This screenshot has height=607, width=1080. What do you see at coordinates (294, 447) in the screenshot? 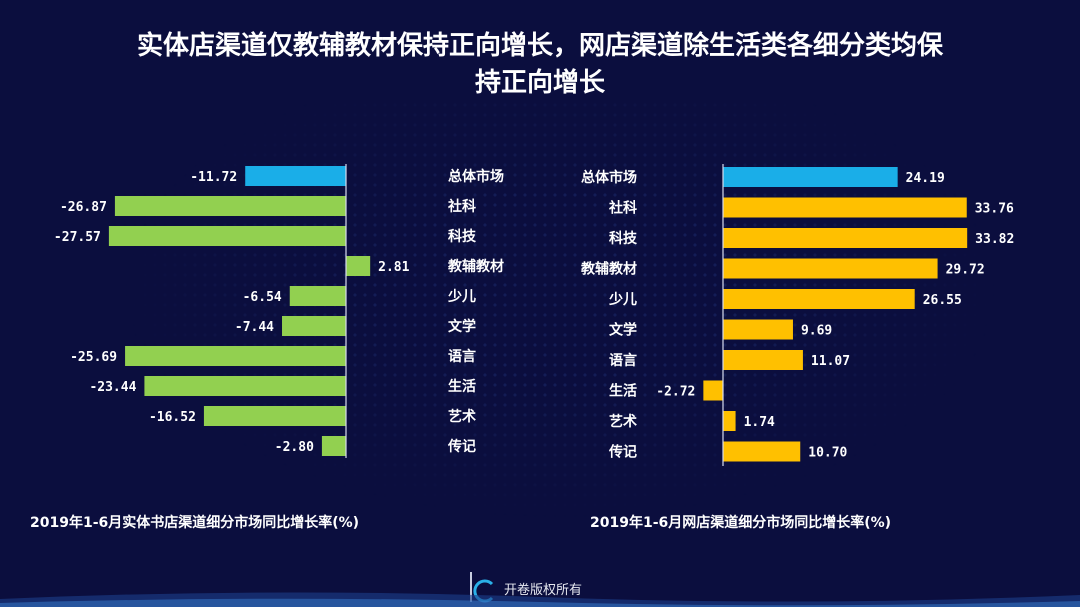
I see `data-label: -2.80` at bounding box center [294, 447].